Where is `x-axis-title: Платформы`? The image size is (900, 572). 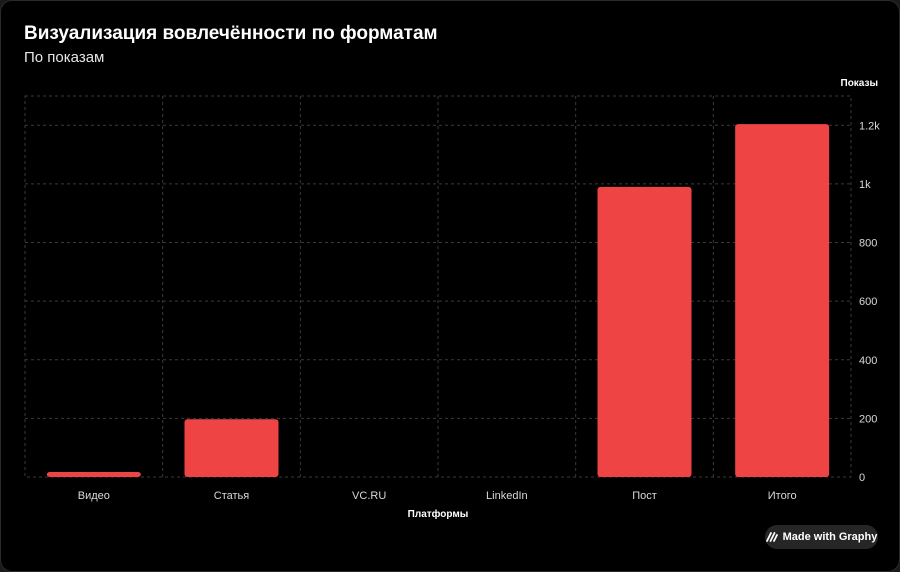 x-axis-title: Платформы is located at coordinates (438, 514).